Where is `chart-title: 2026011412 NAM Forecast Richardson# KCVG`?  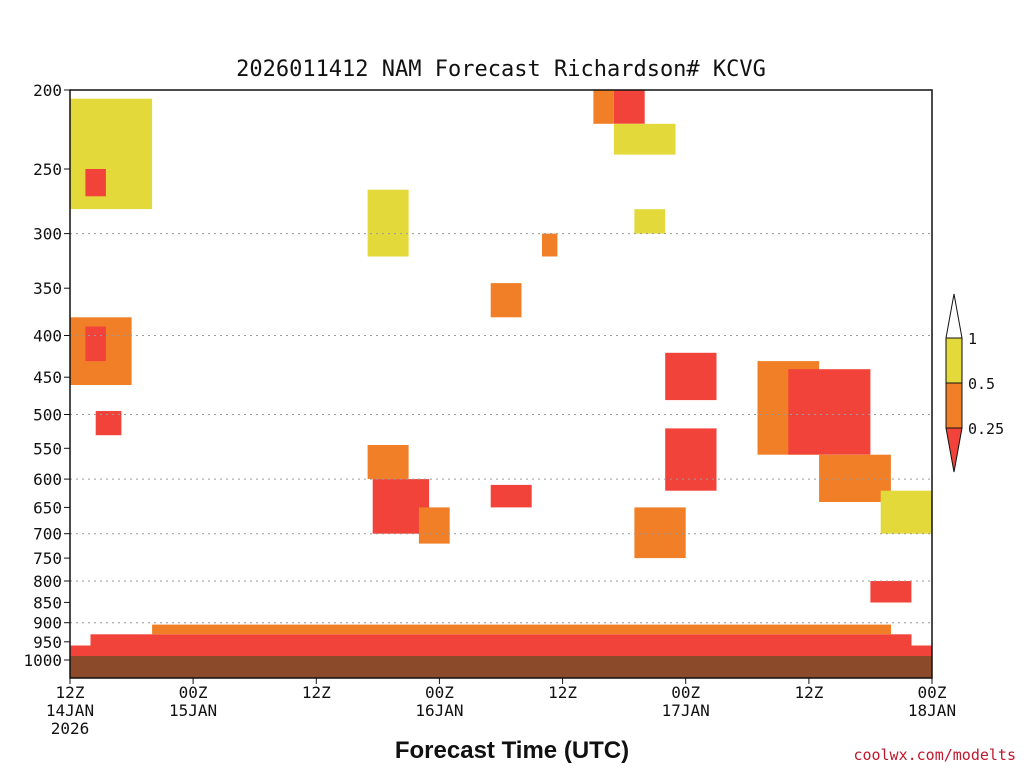 chart-title: 2026011412 NAM Forecast Richardson# KCVG is located at coordinates (501, 69).